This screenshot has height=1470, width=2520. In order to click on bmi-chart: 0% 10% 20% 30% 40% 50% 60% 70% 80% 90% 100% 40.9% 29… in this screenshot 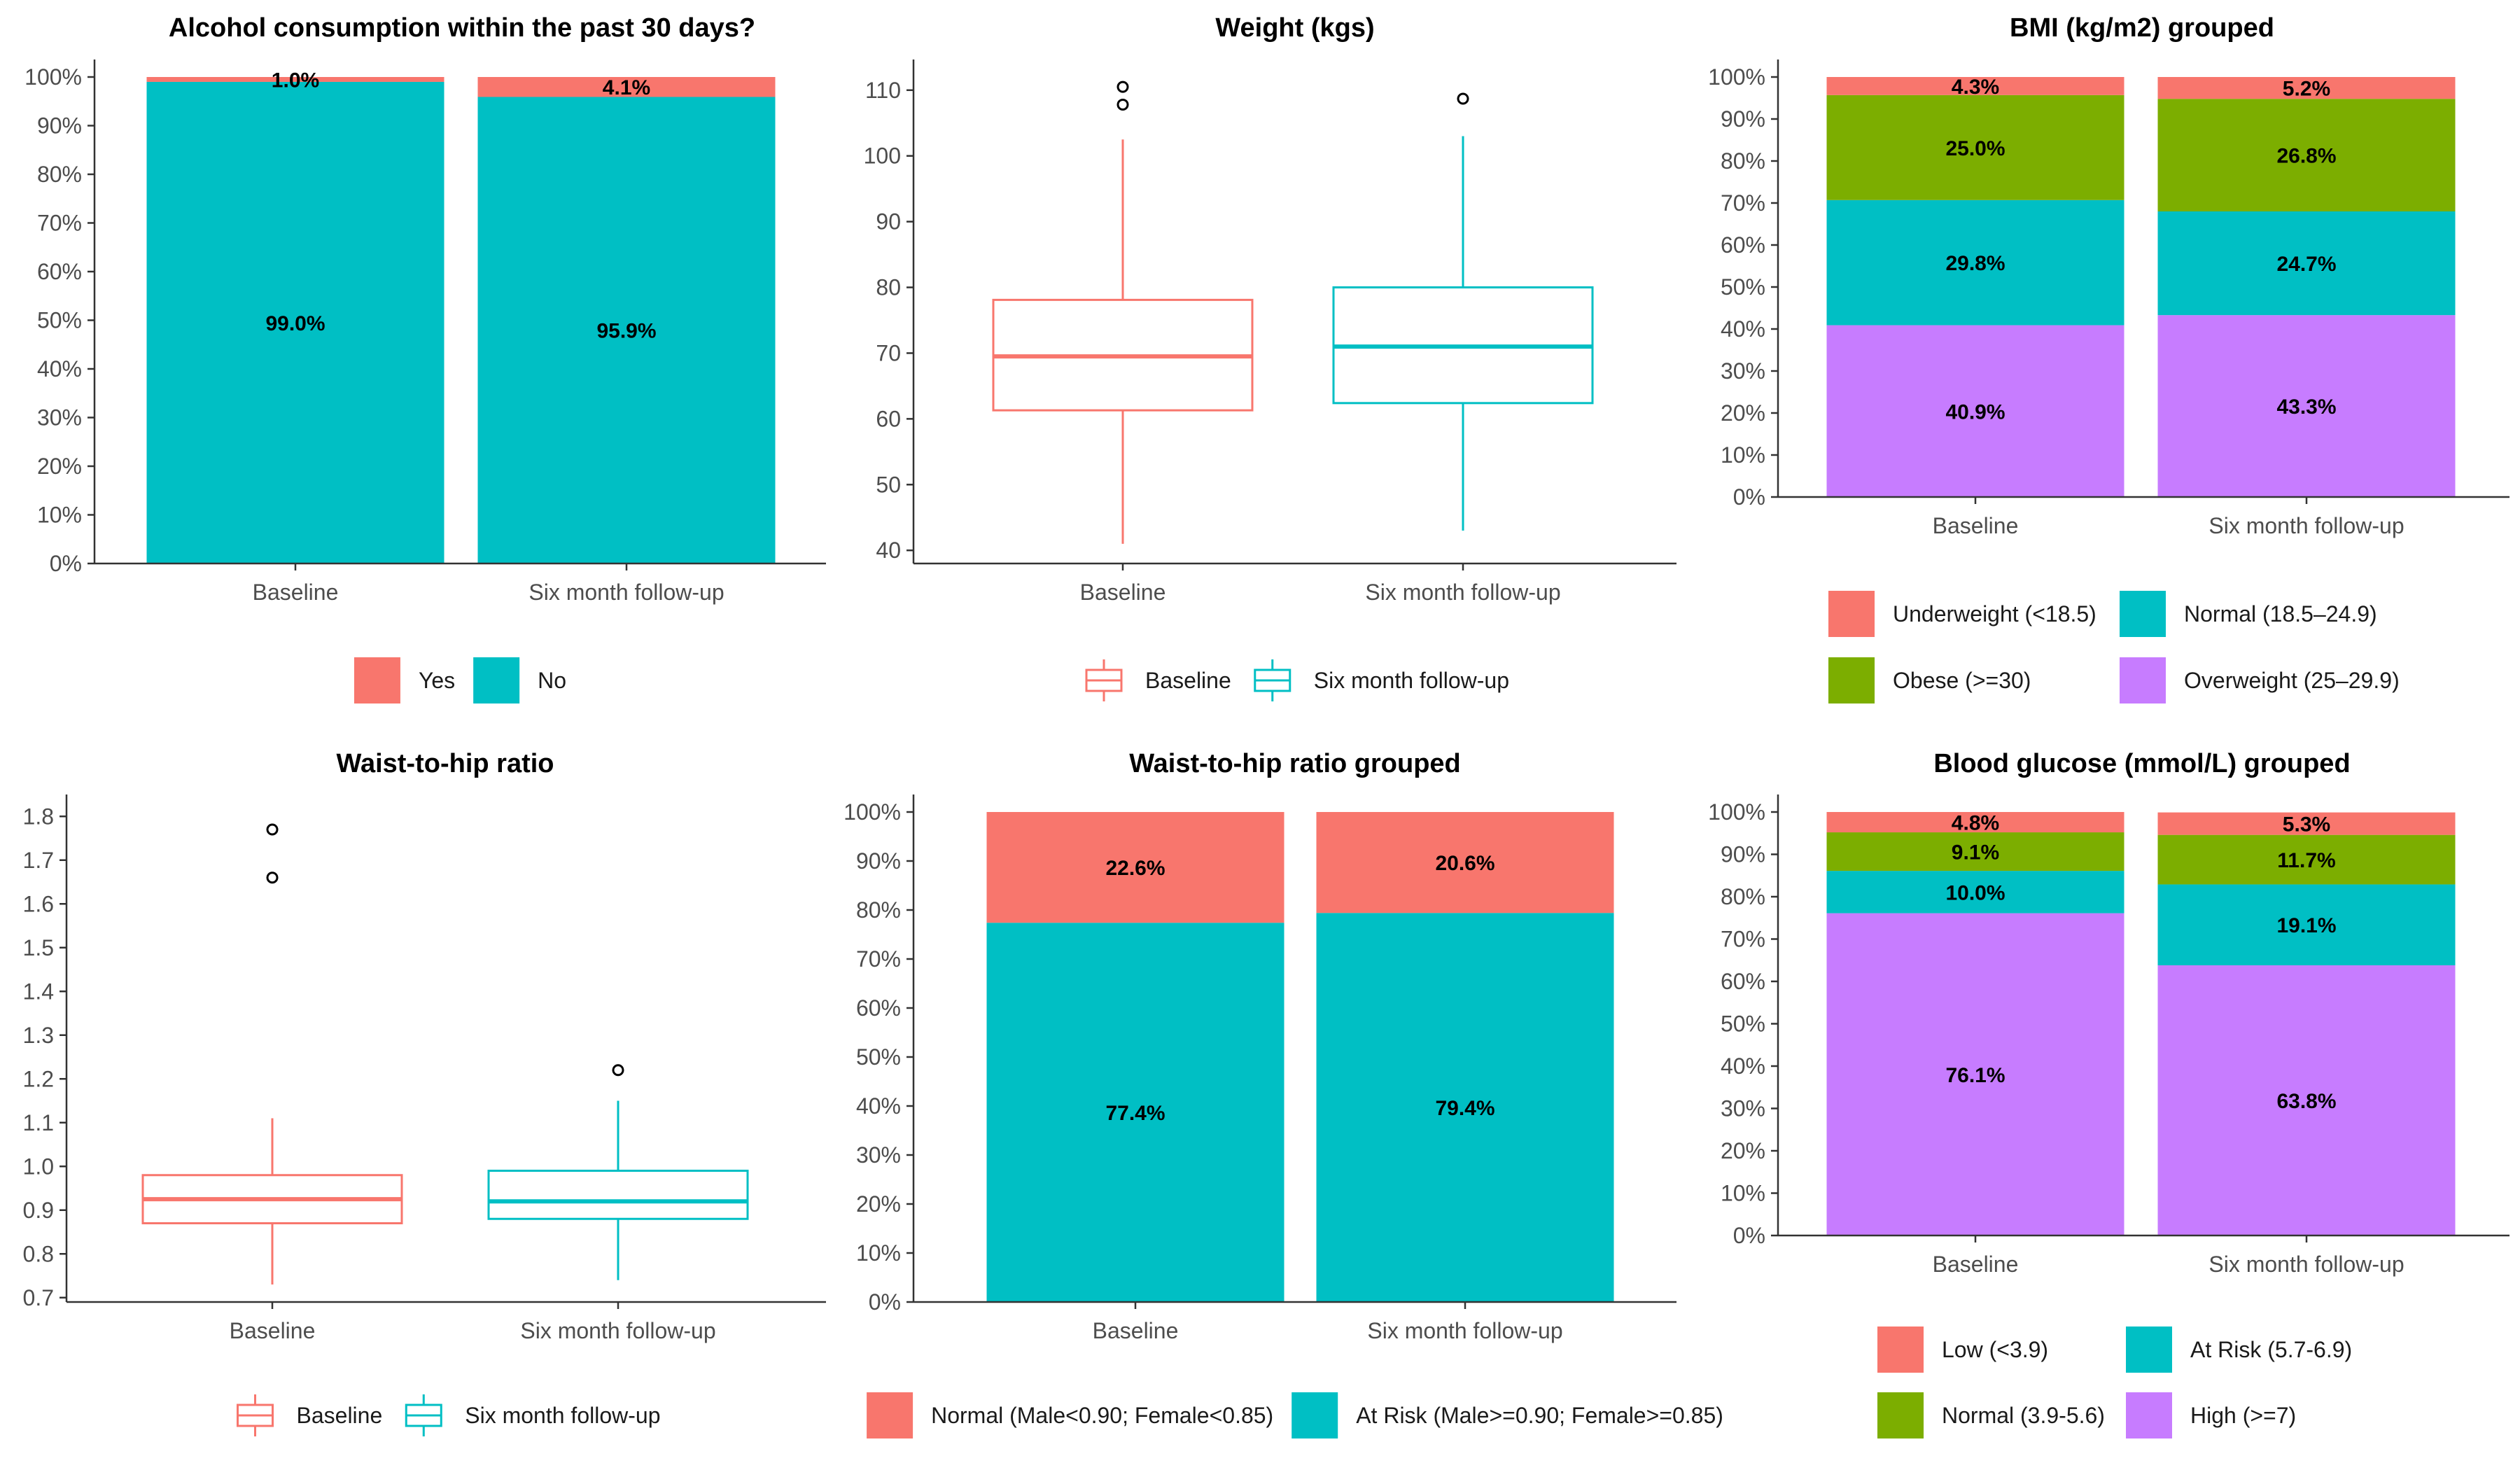, I will do `click(2109, 358)`.